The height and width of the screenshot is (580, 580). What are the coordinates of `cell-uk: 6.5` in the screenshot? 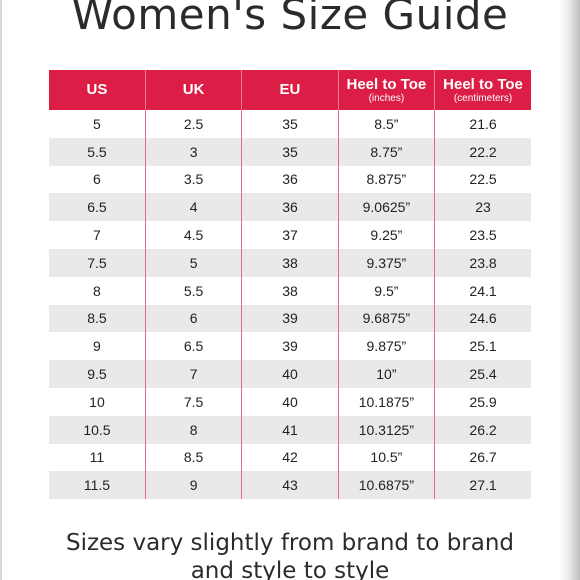 It's located at (193, 346).